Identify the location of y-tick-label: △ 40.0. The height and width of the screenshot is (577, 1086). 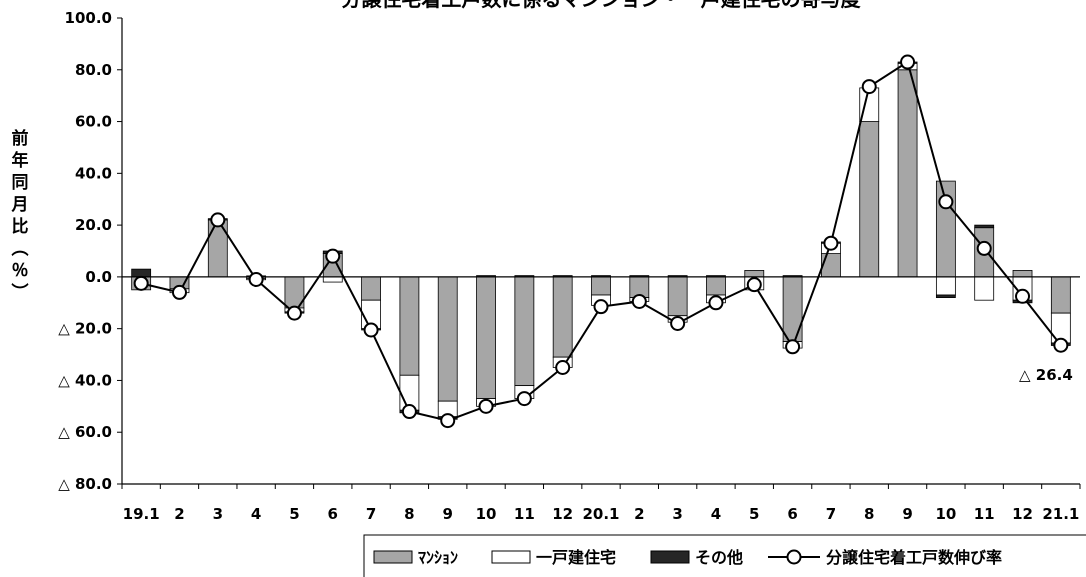
(85, 380).